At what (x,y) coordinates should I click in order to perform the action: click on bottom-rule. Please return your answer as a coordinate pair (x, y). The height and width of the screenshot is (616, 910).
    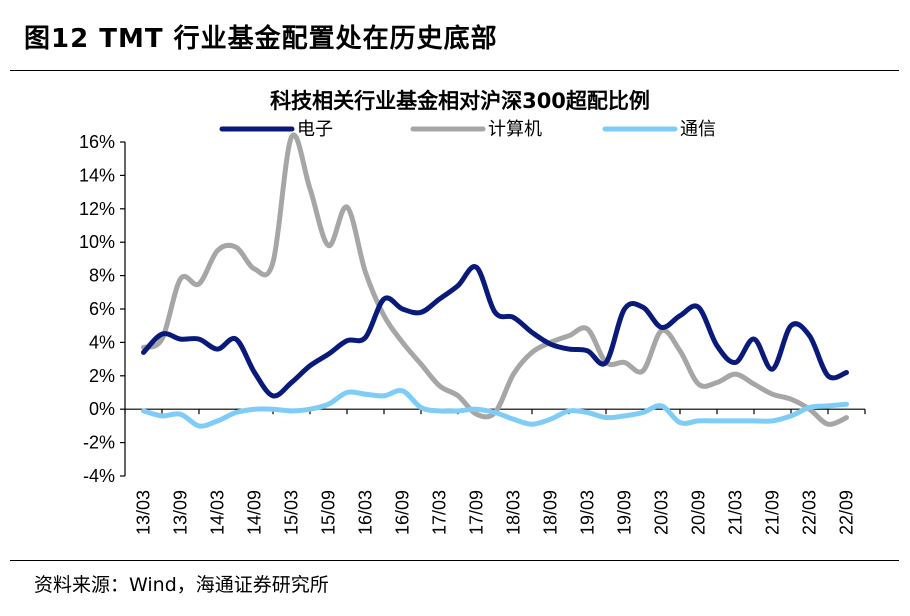
    Looking at the image, I should click on (454, 560).